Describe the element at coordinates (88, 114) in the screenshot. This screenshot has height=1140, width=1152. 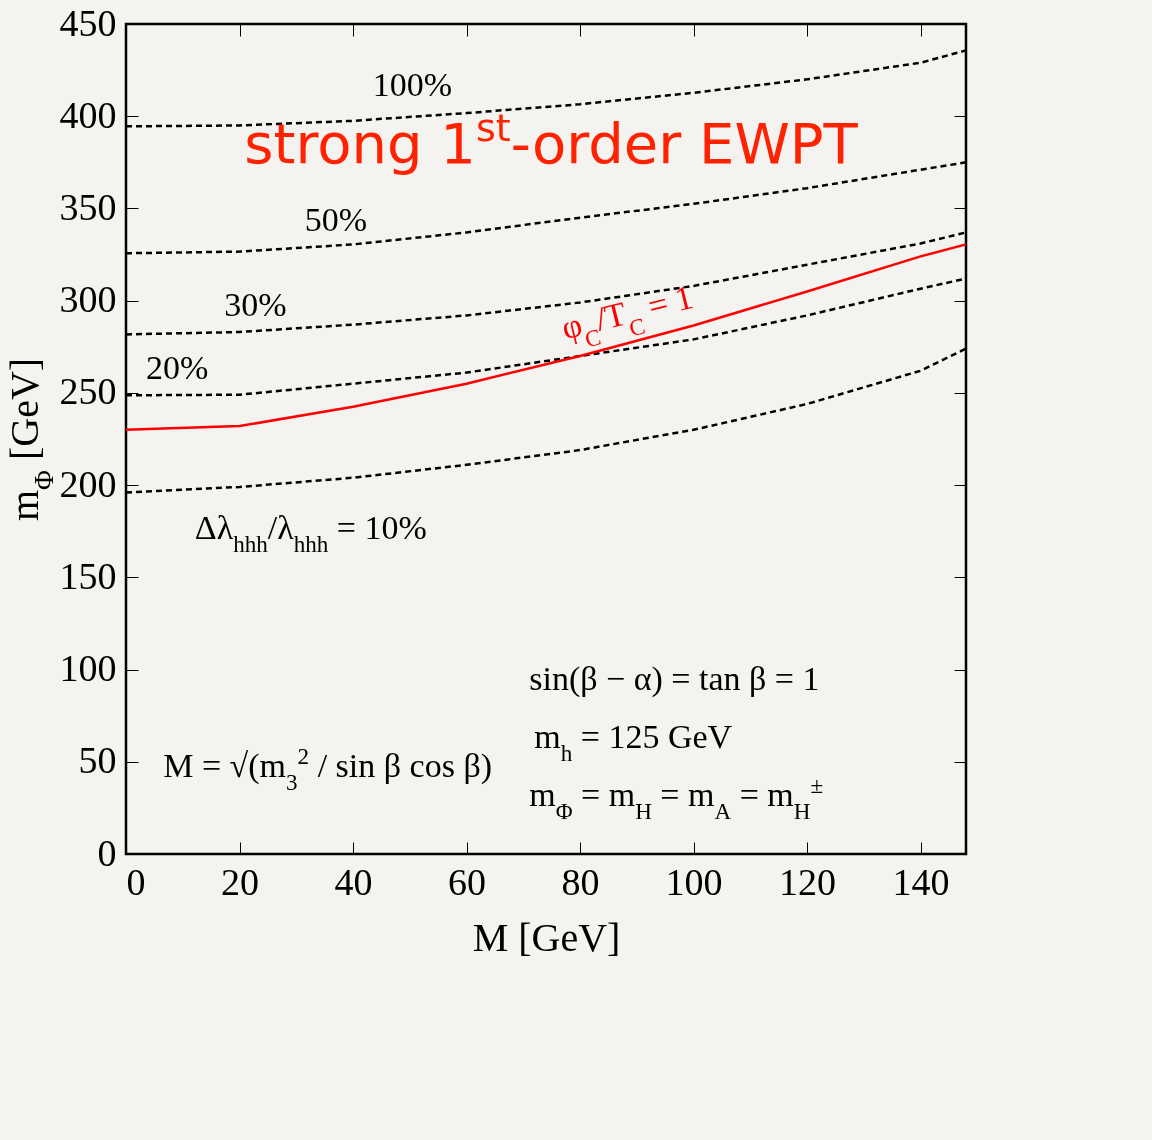
I see `y-tick-label: 400` at that location.